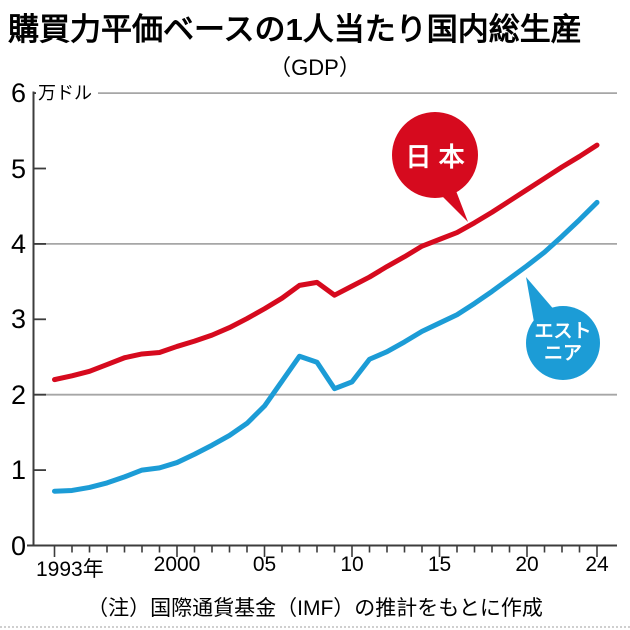 Image resolution: width=630 pixels, height=630 pixels. Describe the element at coordinates (18, 394) in the screenshot. I see `y-tick-label-2: 2` at that location.